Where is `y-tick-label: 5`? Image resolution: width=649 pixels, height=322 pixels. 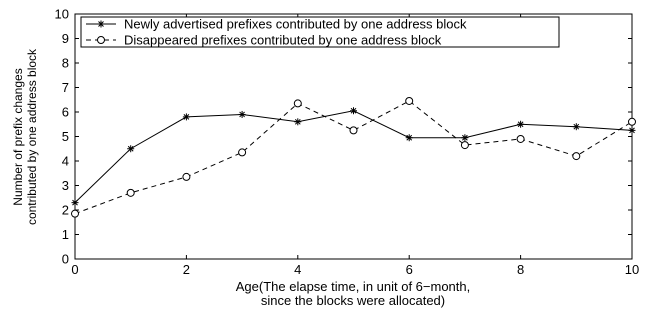 y-tick-label: 5 is located at coordinates (65, 136).